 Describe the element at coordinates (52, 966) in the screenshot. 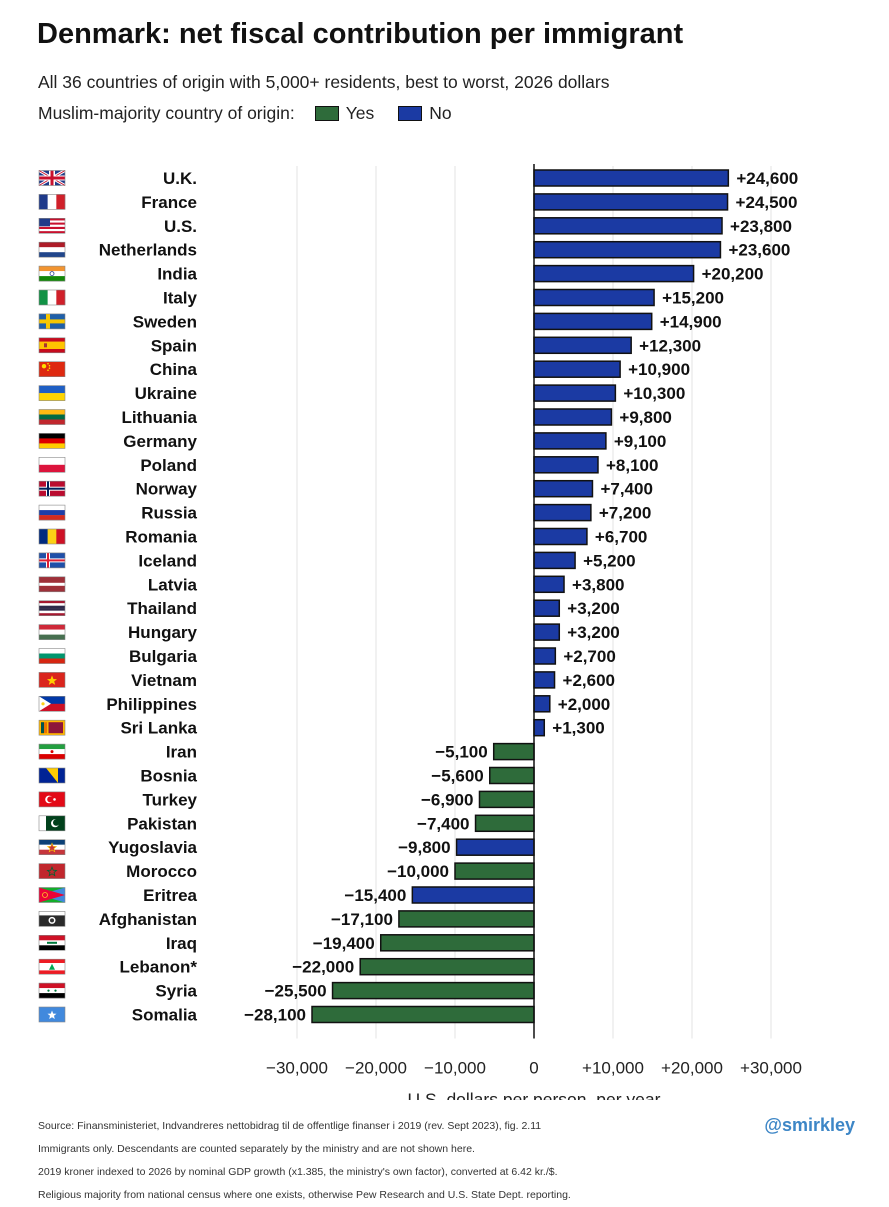

I see `lebanon-flag-icon` at that location.